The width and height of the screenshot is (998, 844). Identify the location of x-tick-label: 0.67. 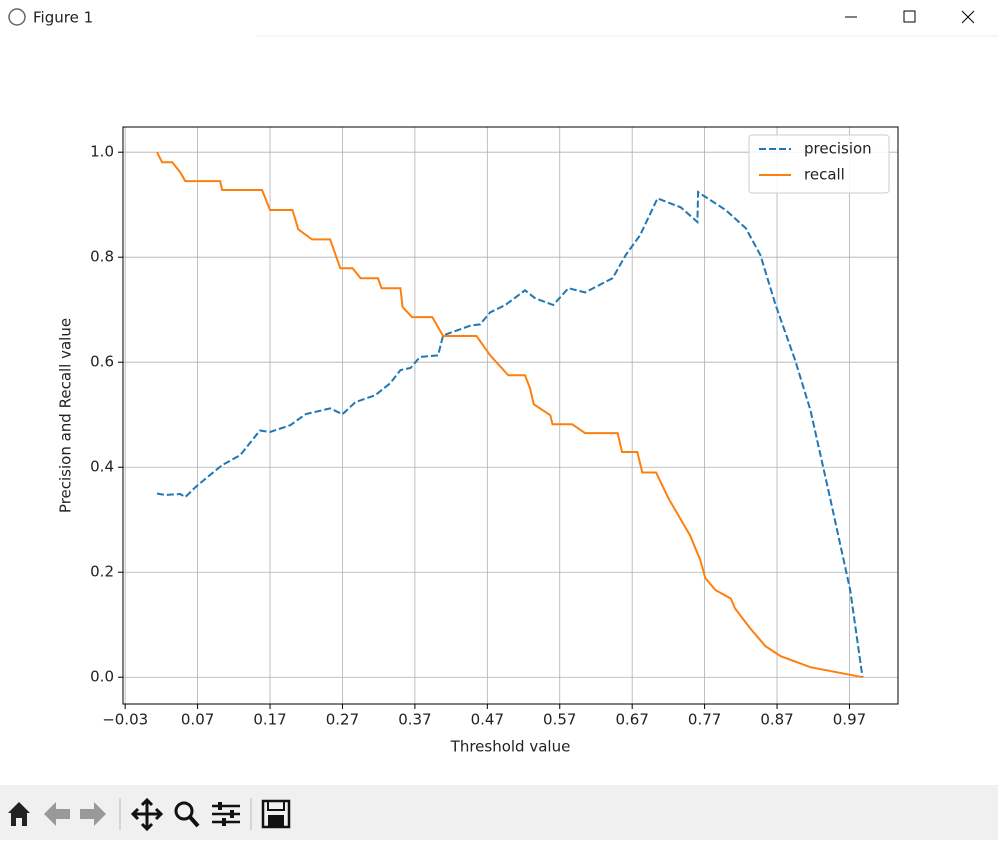
(631, 720).